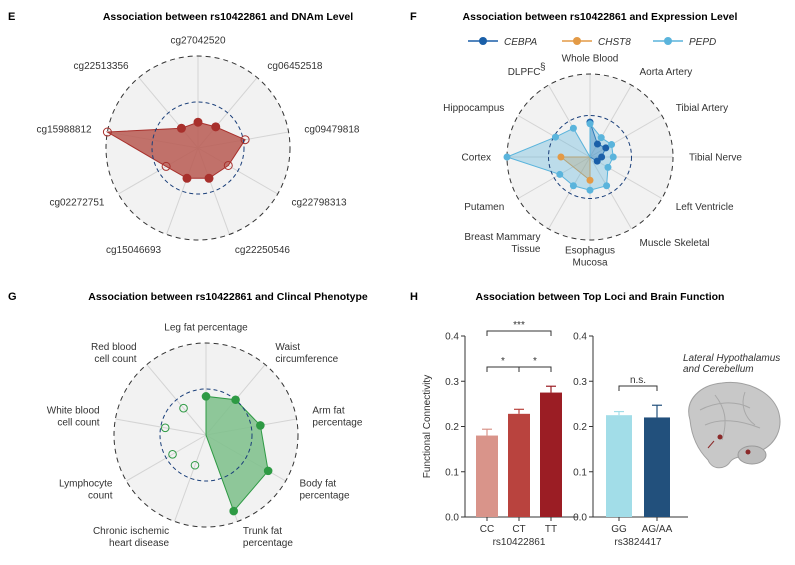 This screenshot has width=795, height=565. I want to click on radar-G-axis-label: Arm fat, so click(328, 411).